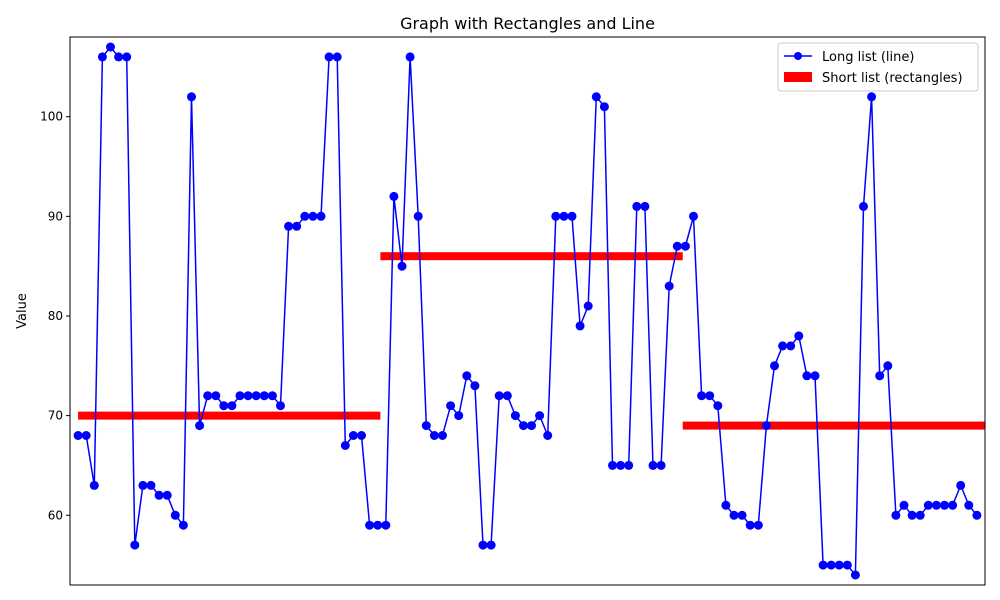 Image resolution: width=1000 pixels, height=600 pixels. Describe the element at coordinates (527, 23) in the screenshot. I see `chart-title: Graph with Rectangles and Line` at that location.